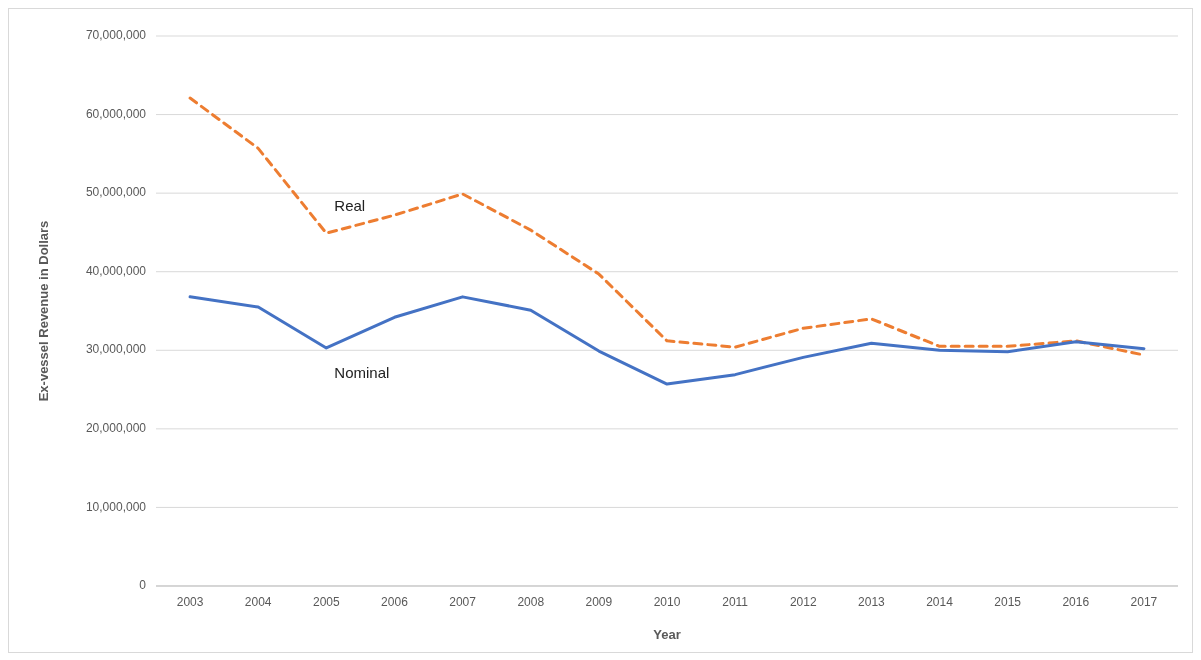 The image size is (1201, 660). Describe the element at coordinates (43, 311) in the screenshot. I see `y-axis-title: Ex-vessel Revenue in Dollars` at that location.